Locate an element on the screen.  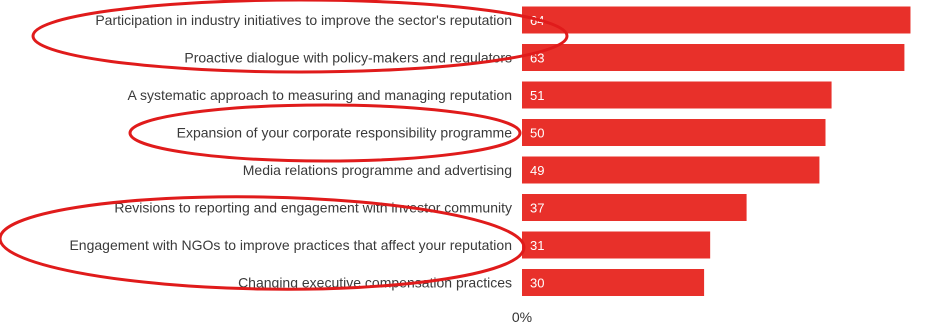
x-axis-tick-label: 0% is located at coordinates (522, 317).